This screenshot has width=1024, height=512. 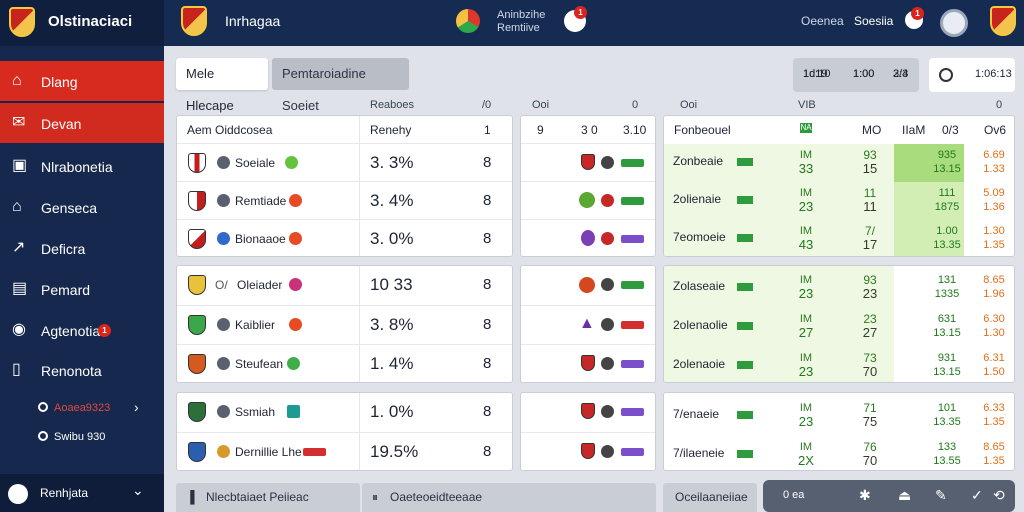 I want to click on stats-row: 2olenaolie IM 27 23 27 631 13.15 6.30 1.30, so click(x=839, y=326).